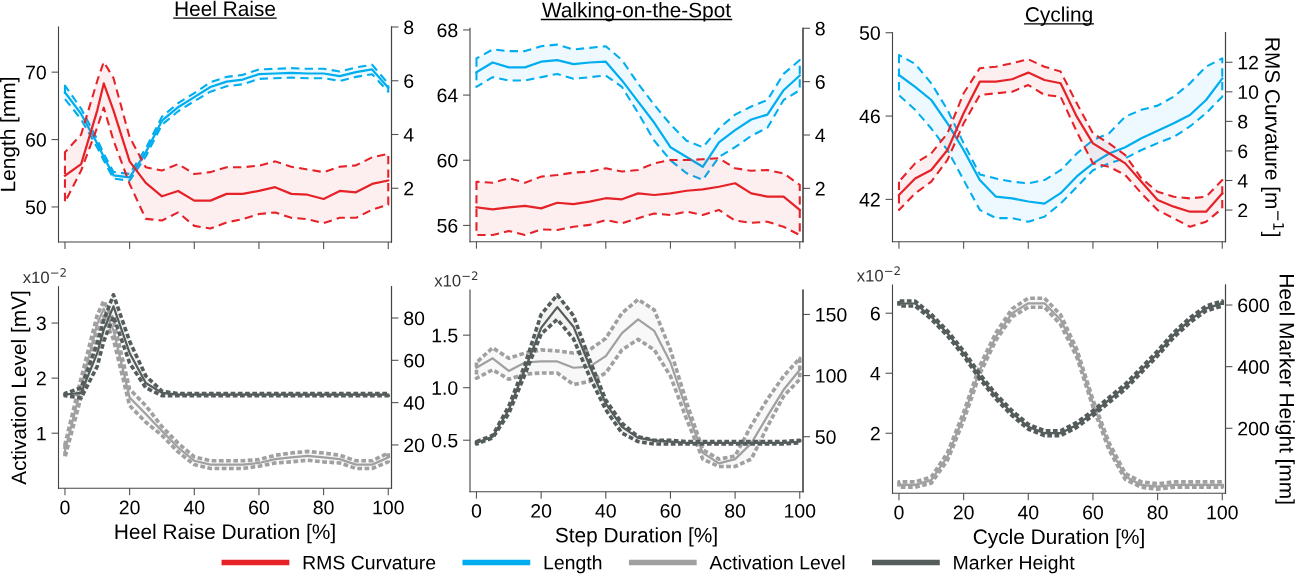  Describe the element at coordinates (414, 360) in the screenshot. I see `y2-tick-label: 60` at that location.